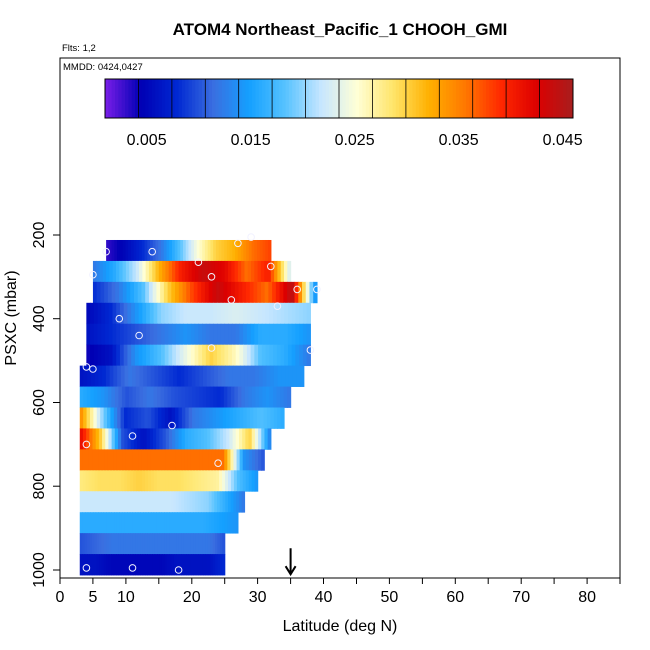 Image resolution: width=650 pixels, height=650 pixels. What do you see at coordinates (185, 397) in the screenshot?
I see `heatmap-layer` at bounding box center [185, 397].